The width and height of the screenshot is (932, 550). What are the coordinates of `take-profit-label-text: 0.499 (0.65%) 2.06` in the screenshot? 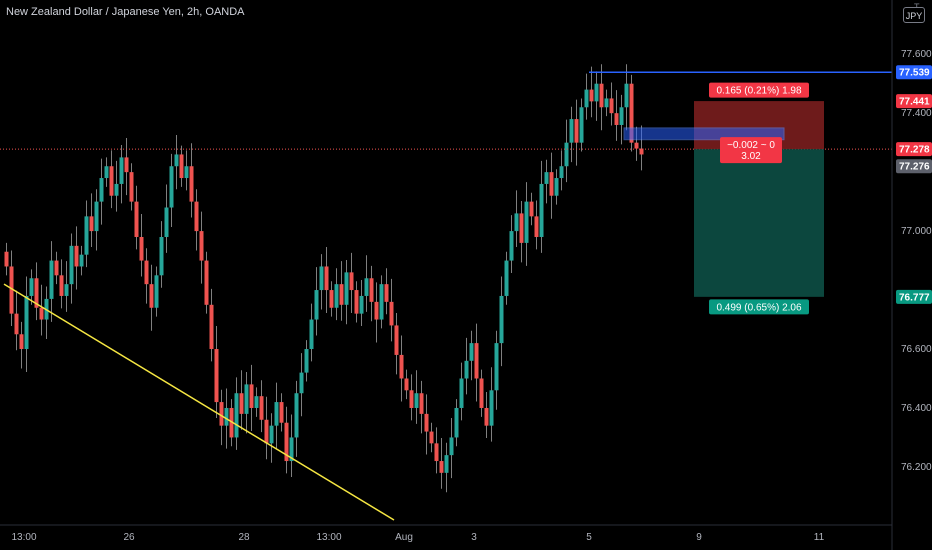 It's located at (758, 307).